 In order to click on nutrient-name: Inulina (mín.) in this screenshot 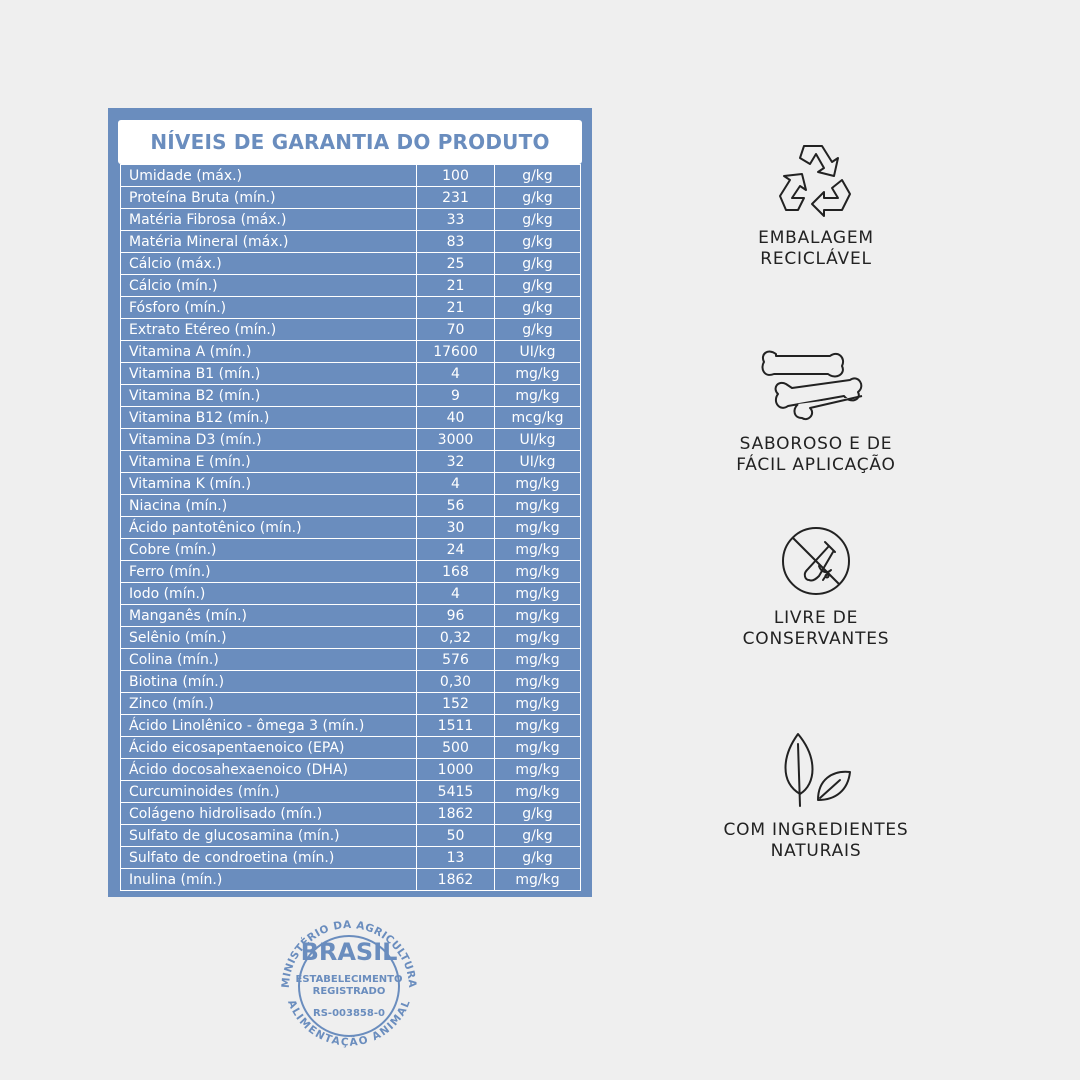, I will do `click(268, 879)`.